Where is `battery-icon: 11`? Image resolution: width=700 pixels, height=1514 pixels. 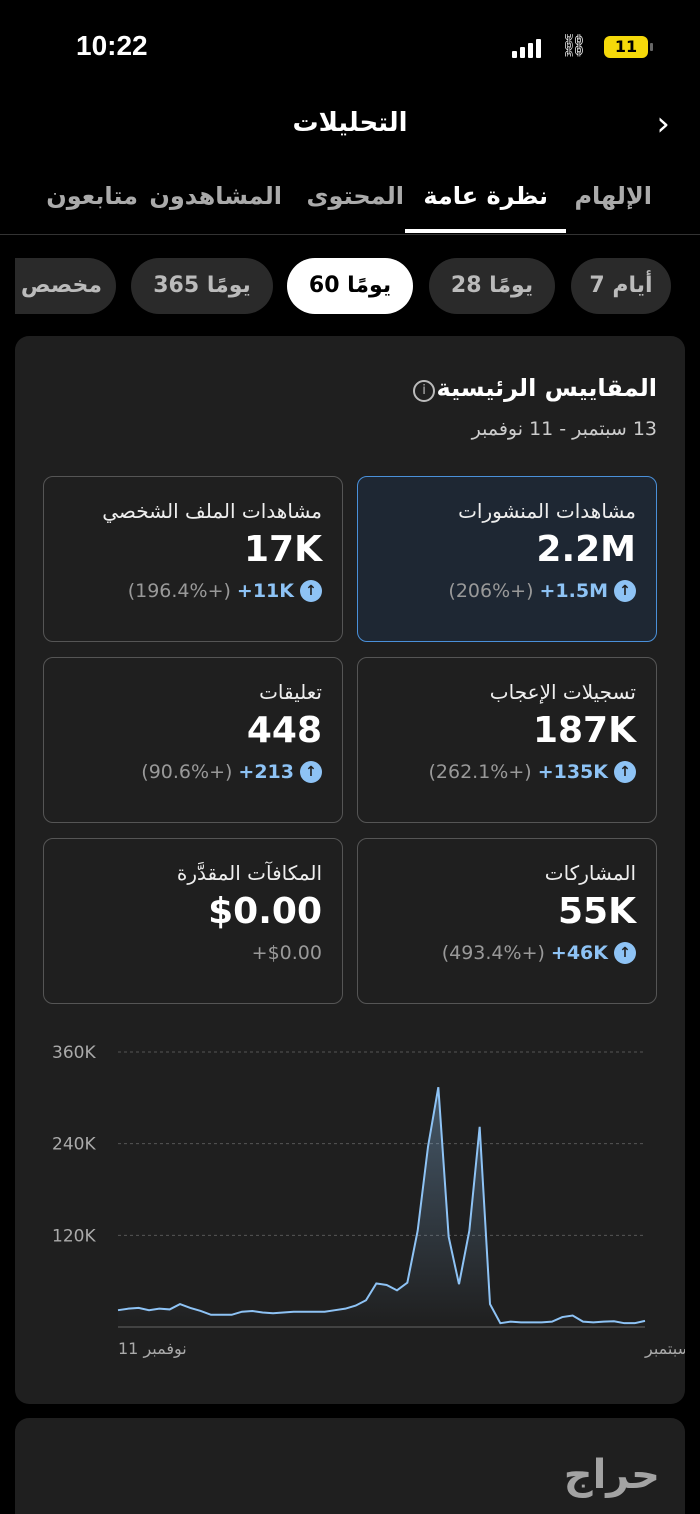 battery-icon: 11 is located at coordinates (628, 47).